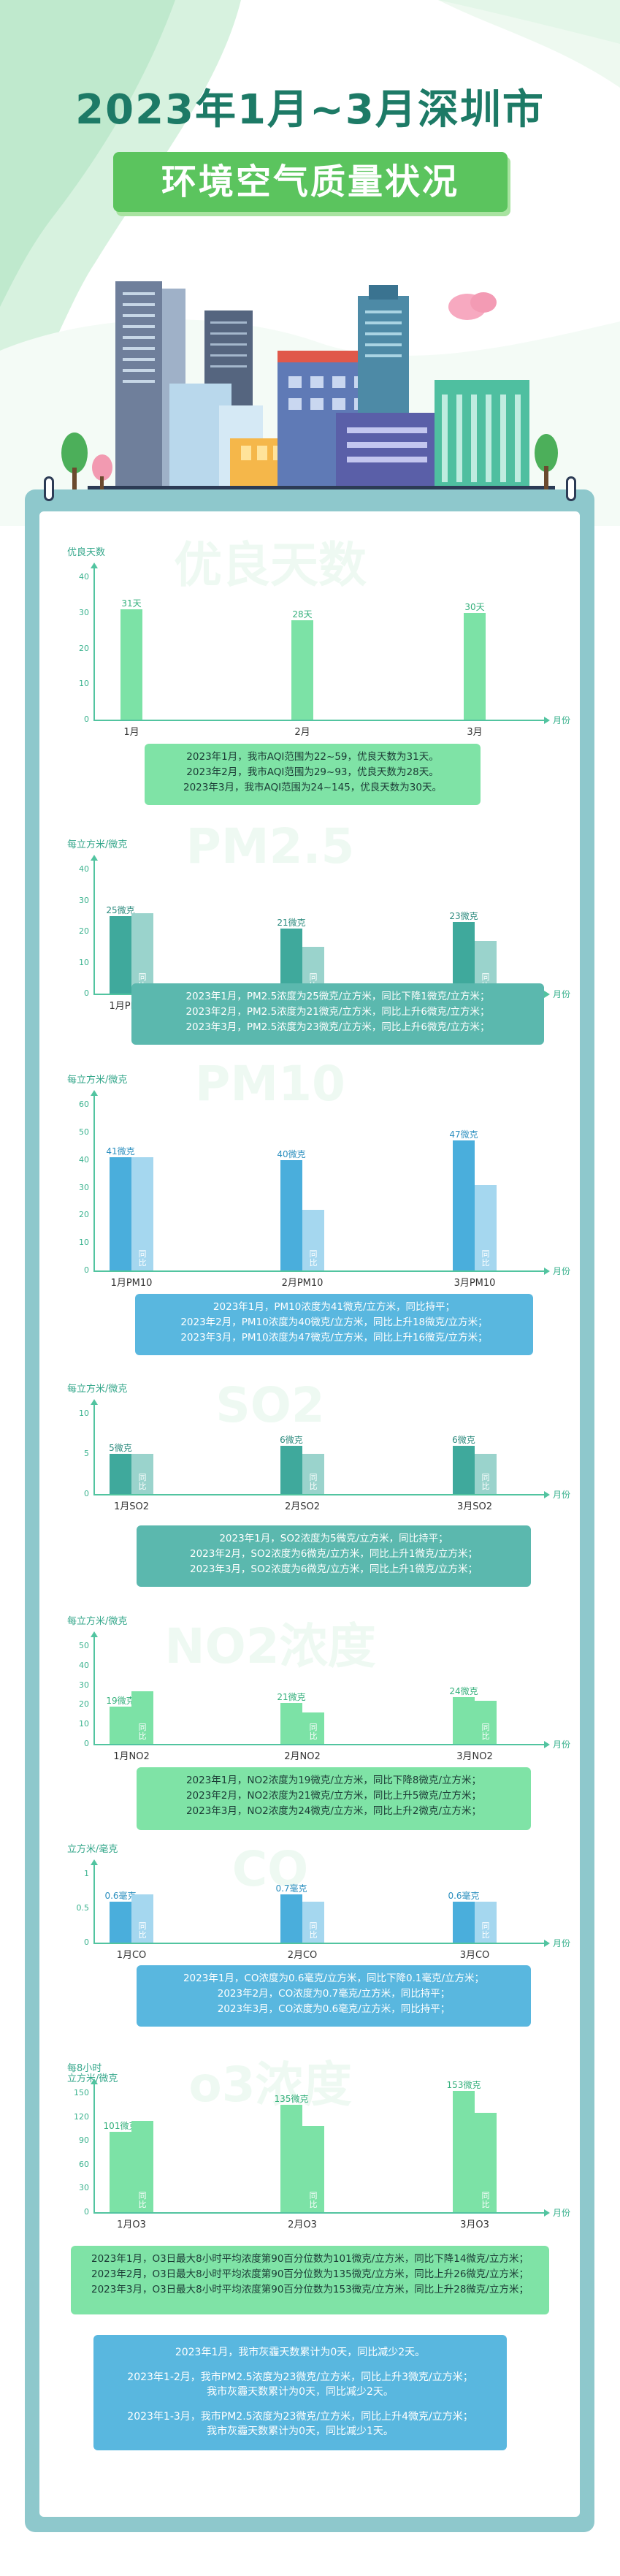  I want to click on bar-data-label: 6微克, so click(463, 1440).